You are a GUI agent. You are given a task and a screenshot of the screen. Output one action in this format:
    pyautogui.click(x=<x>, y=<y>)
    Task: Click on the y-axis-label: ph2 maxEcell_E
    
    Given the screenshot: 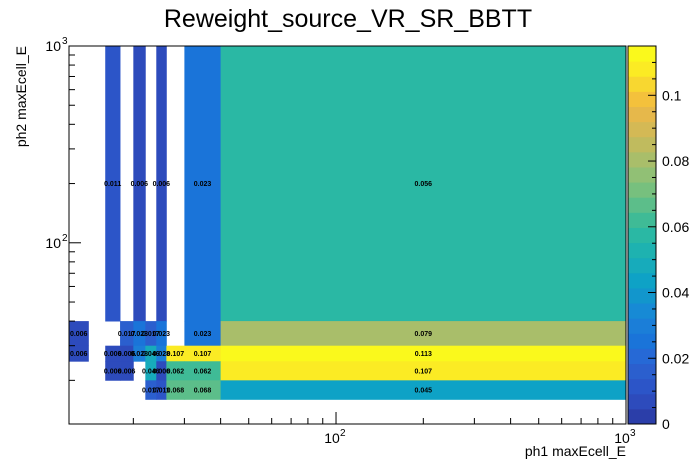 What is the action you would take?
    pyautogui.click(x=21, y=96)
    